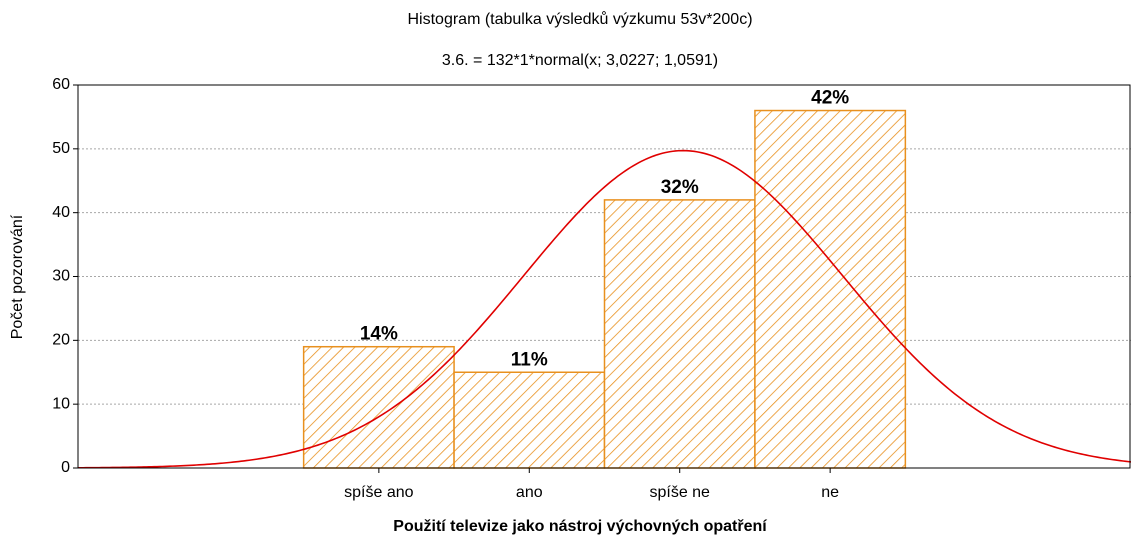 The height and width of the screenshot is (540, 1131). I want to click on y-tick-label: 10, so click(61, 403).